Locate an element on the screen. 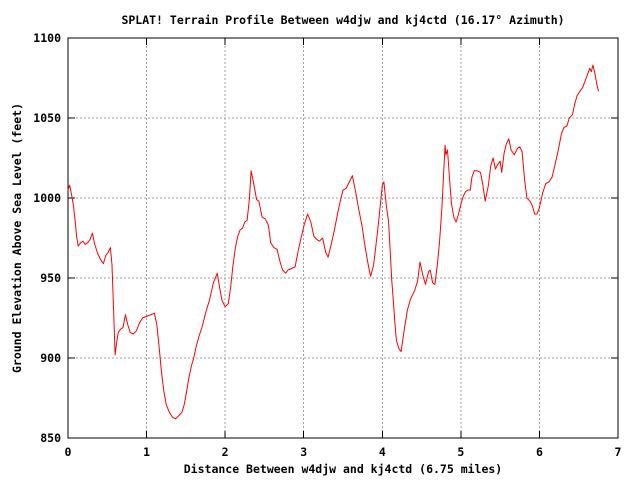  y-tick-label: 1050 is located at coordinates (47, 118).